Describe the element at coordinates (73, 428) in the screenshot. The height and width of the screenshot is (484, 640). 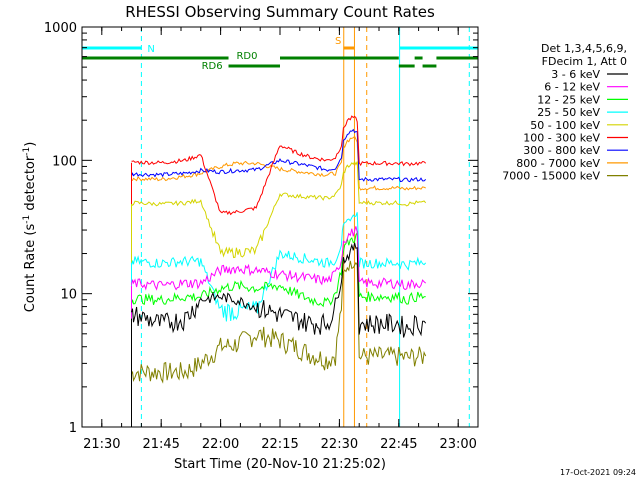
I see `y-tick-label-0: 1` at that location.